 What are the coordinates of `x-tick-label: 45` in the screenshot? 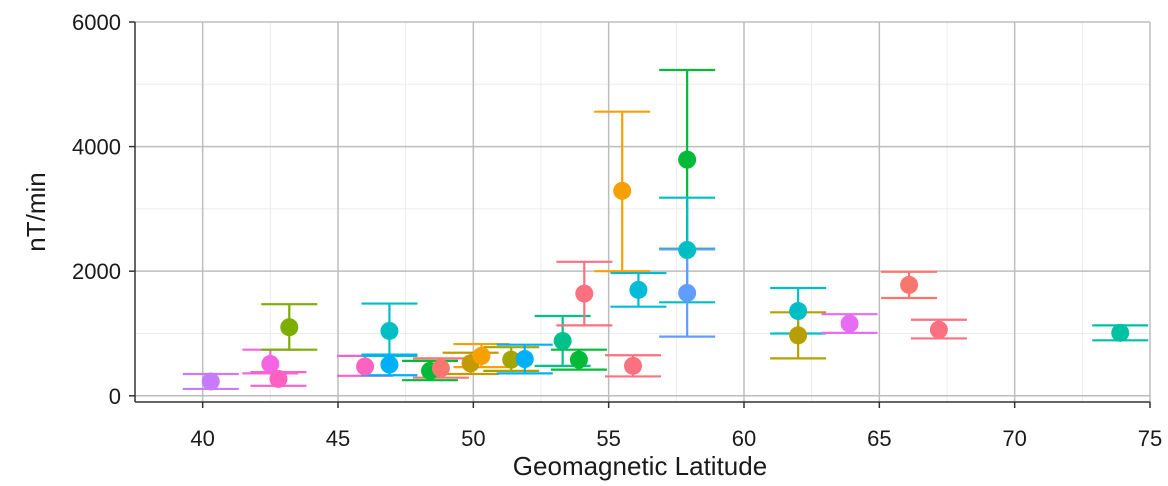 It's located at (338, 438).